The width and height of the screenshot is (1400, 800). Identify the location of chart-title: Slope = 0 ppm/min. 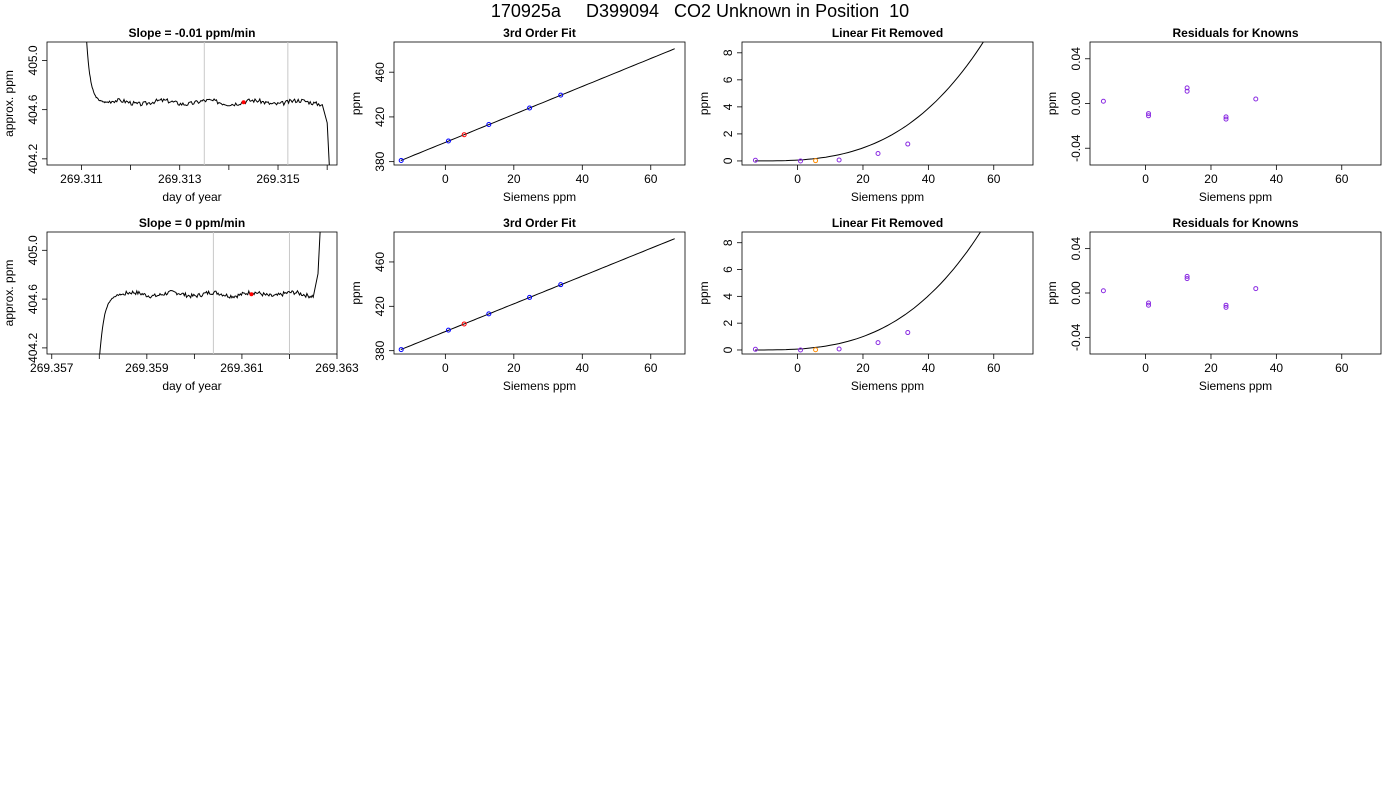
(192, 223).